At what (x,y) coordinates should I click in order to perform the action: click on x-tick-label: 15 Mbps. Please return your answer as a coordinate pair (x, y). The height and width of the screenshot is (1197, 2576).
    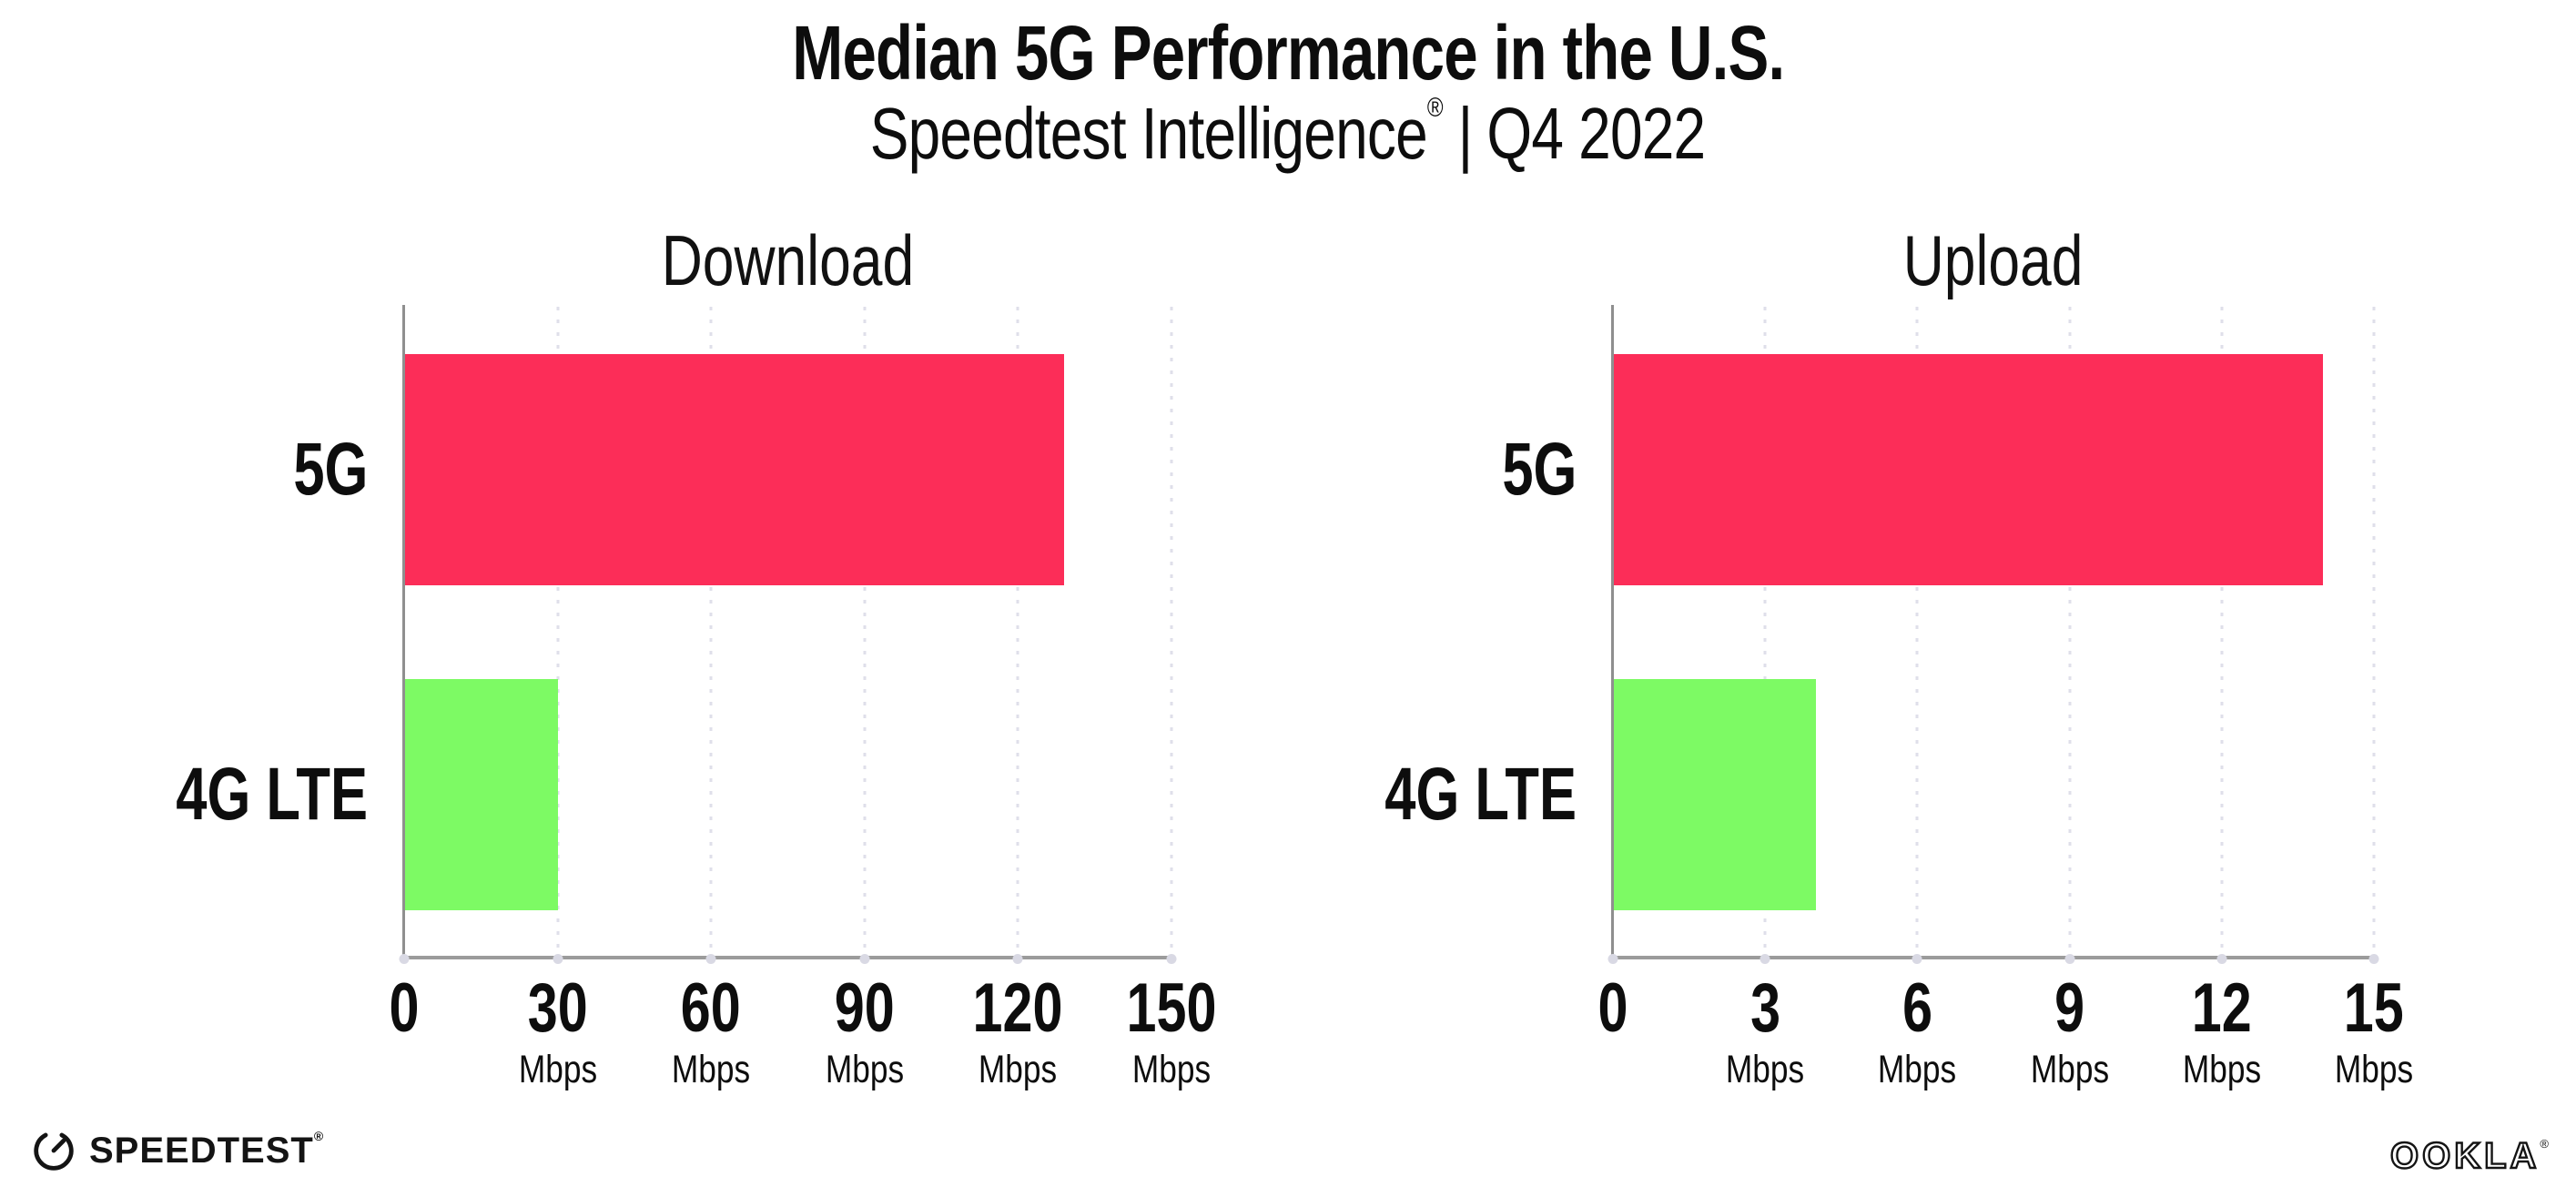
    Looking at the image, I should click on (2373, 1032).